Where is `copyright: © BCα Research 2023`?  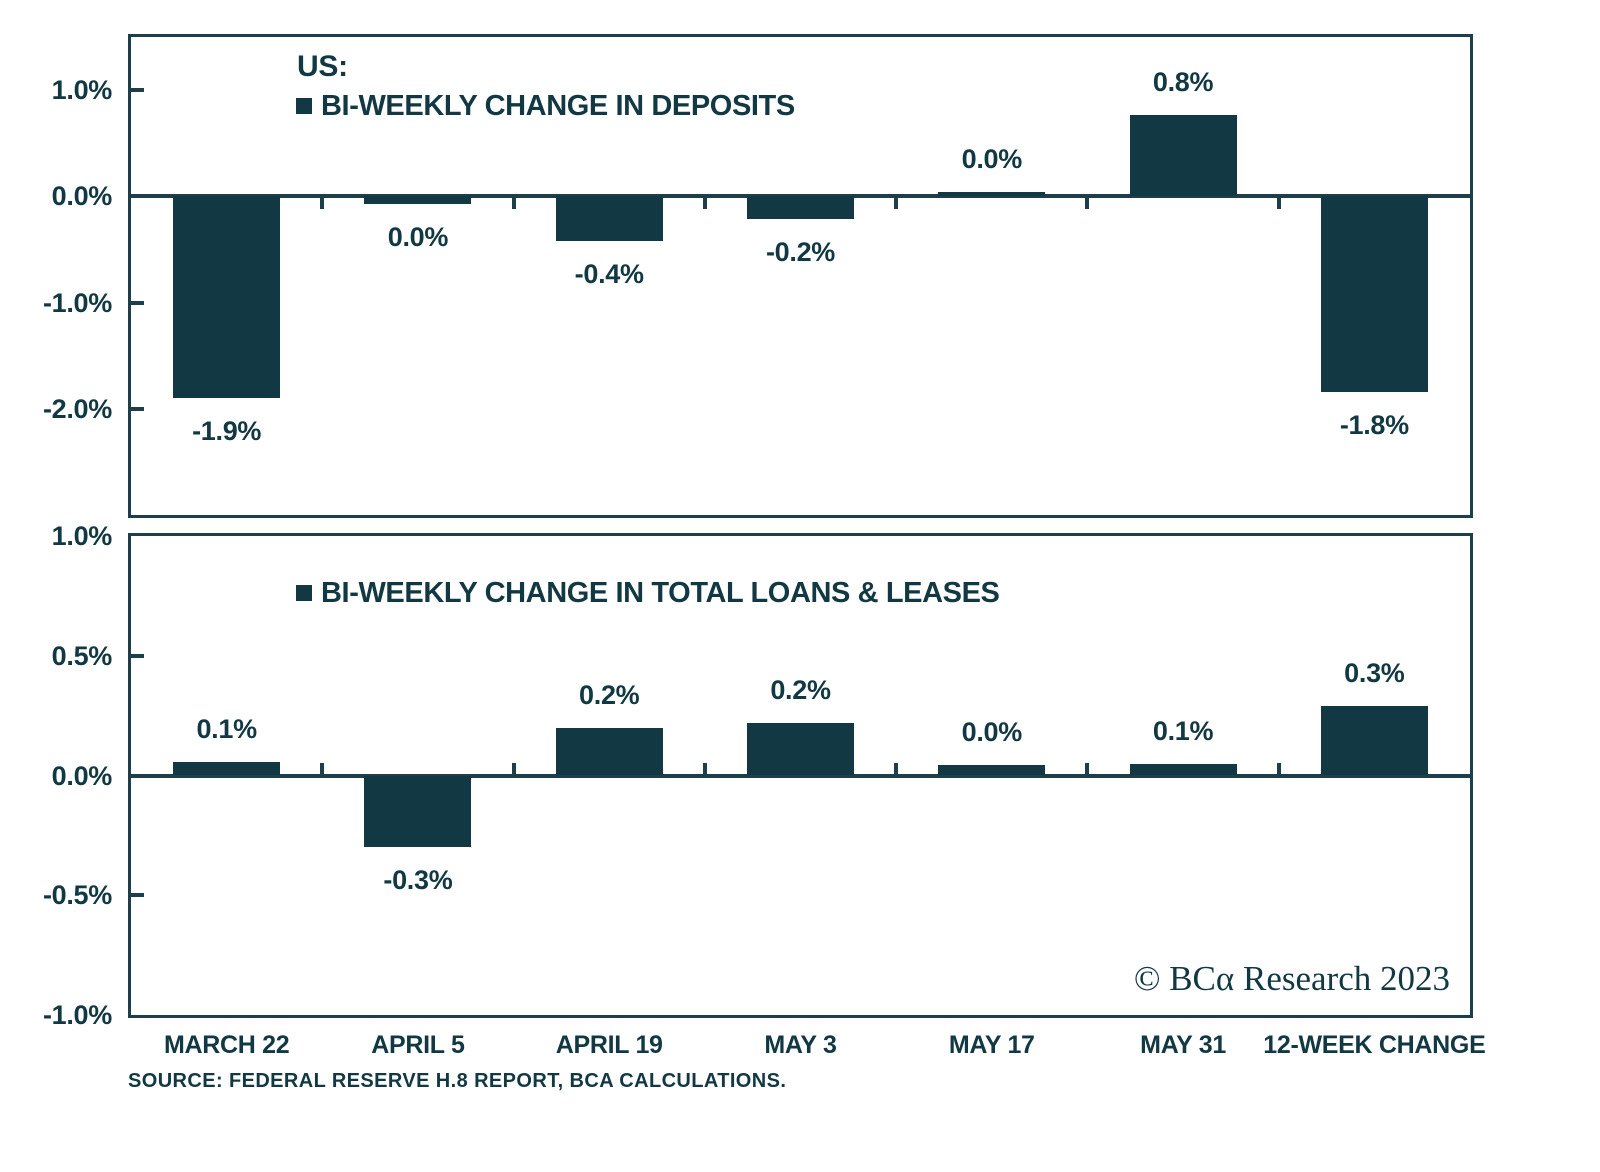 copyright: © BCα Research 2023 is located at coordinates (1291, 978).